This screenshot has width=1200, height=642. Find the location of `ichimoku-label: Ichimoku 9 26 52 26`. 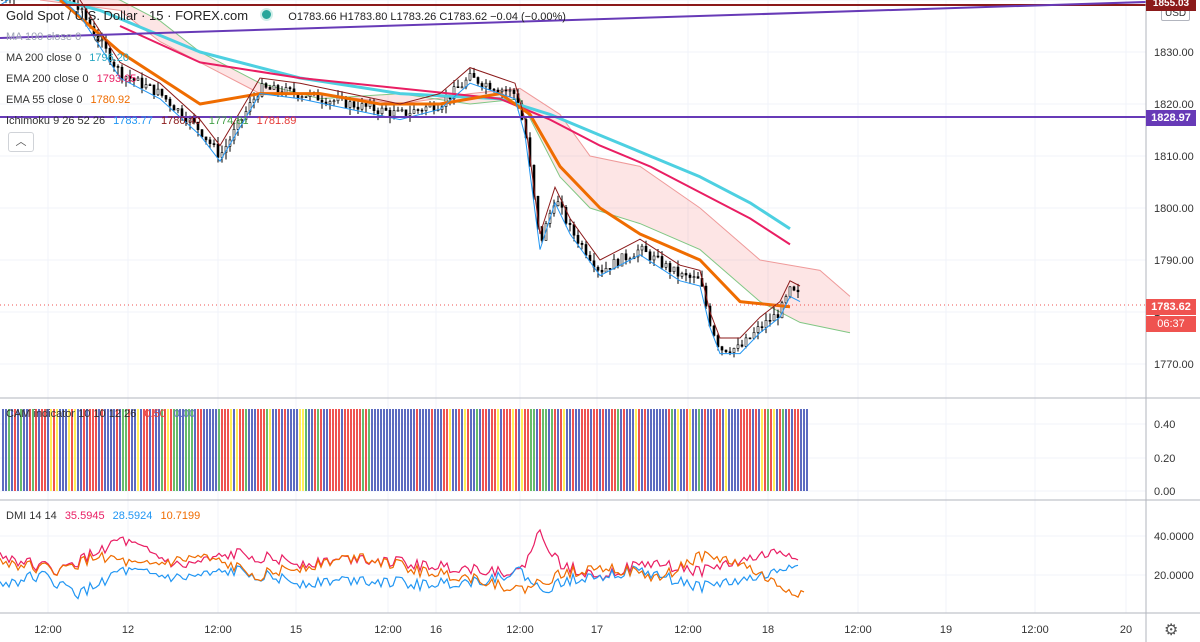

ichimoku-label: Ichimoku 9 26 52 26 is located at coordinates (56, 121).